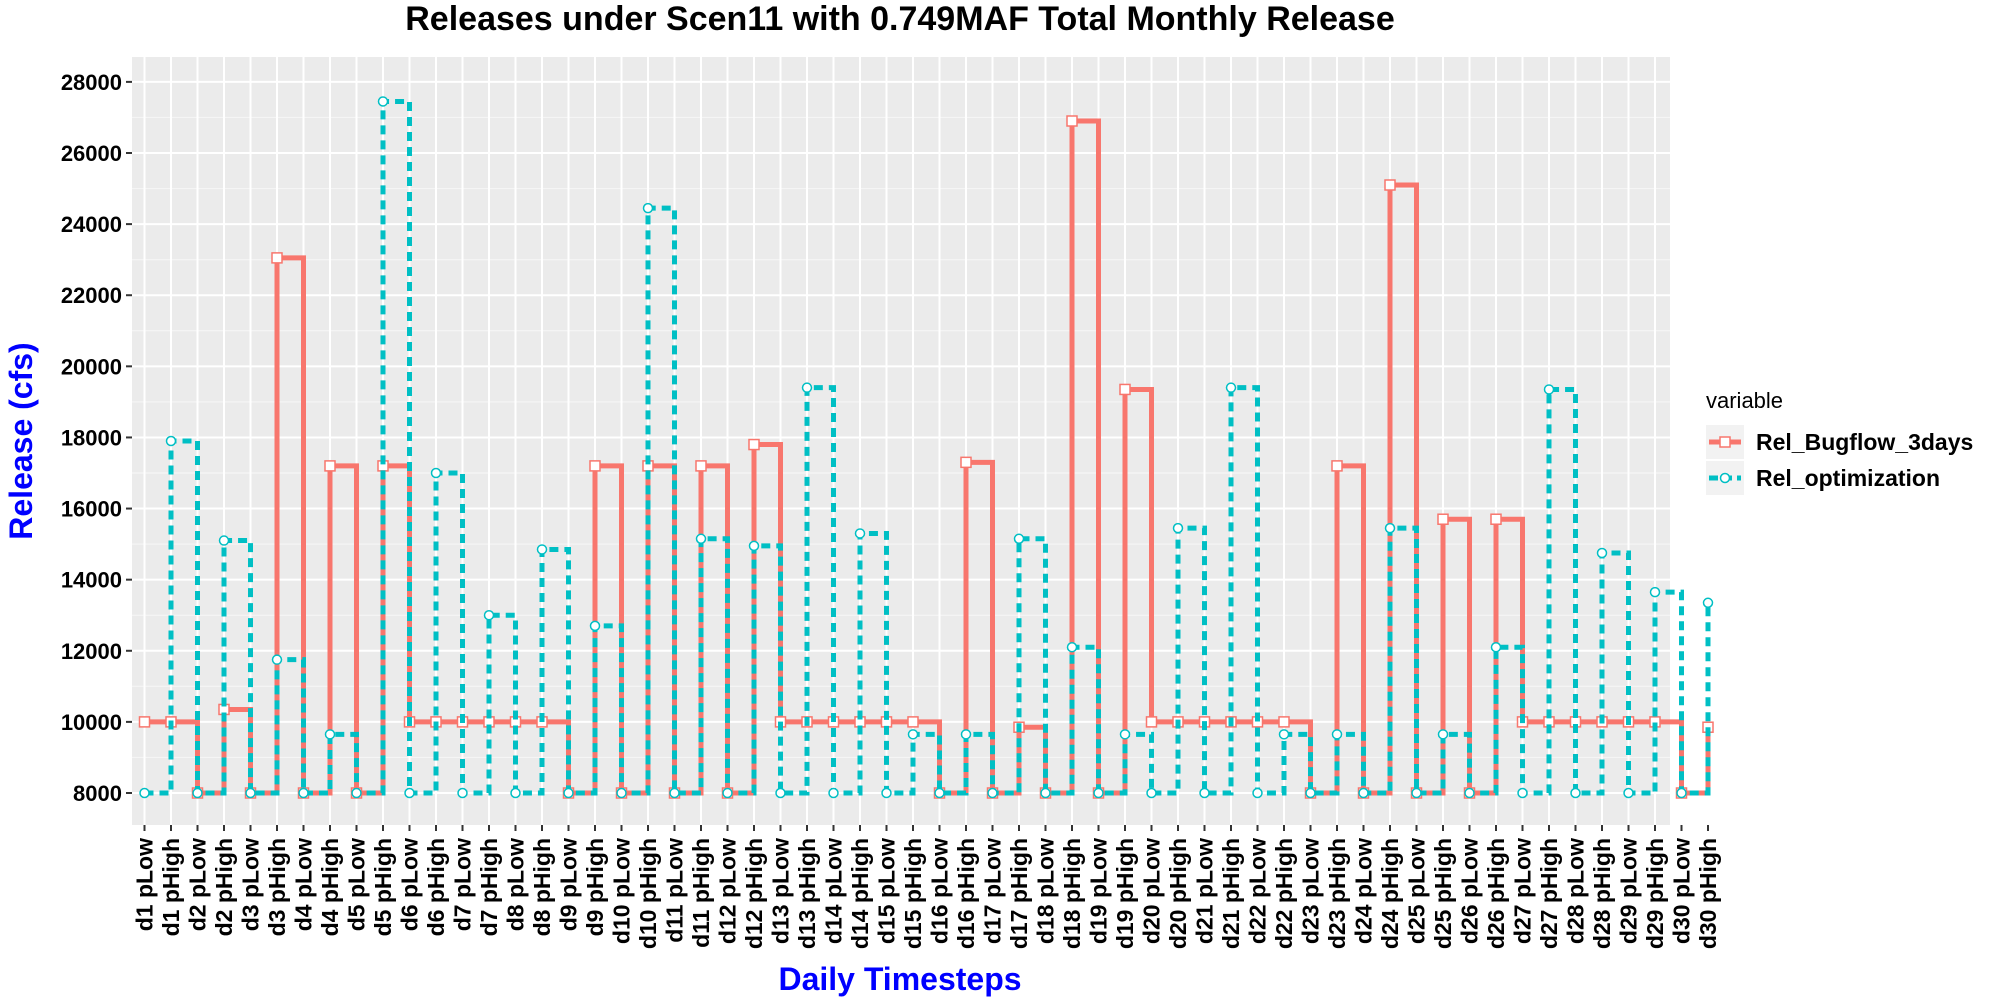 The height and width of the screenshot is (1000, 2000). I want to click on x-tick-label: d19 pLow, so click(1099, 891).